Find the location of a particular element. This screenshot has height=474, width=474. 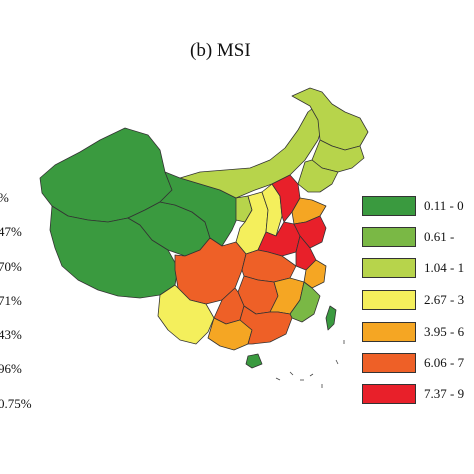

left-label: 96% is located at coordinates (11, 368).